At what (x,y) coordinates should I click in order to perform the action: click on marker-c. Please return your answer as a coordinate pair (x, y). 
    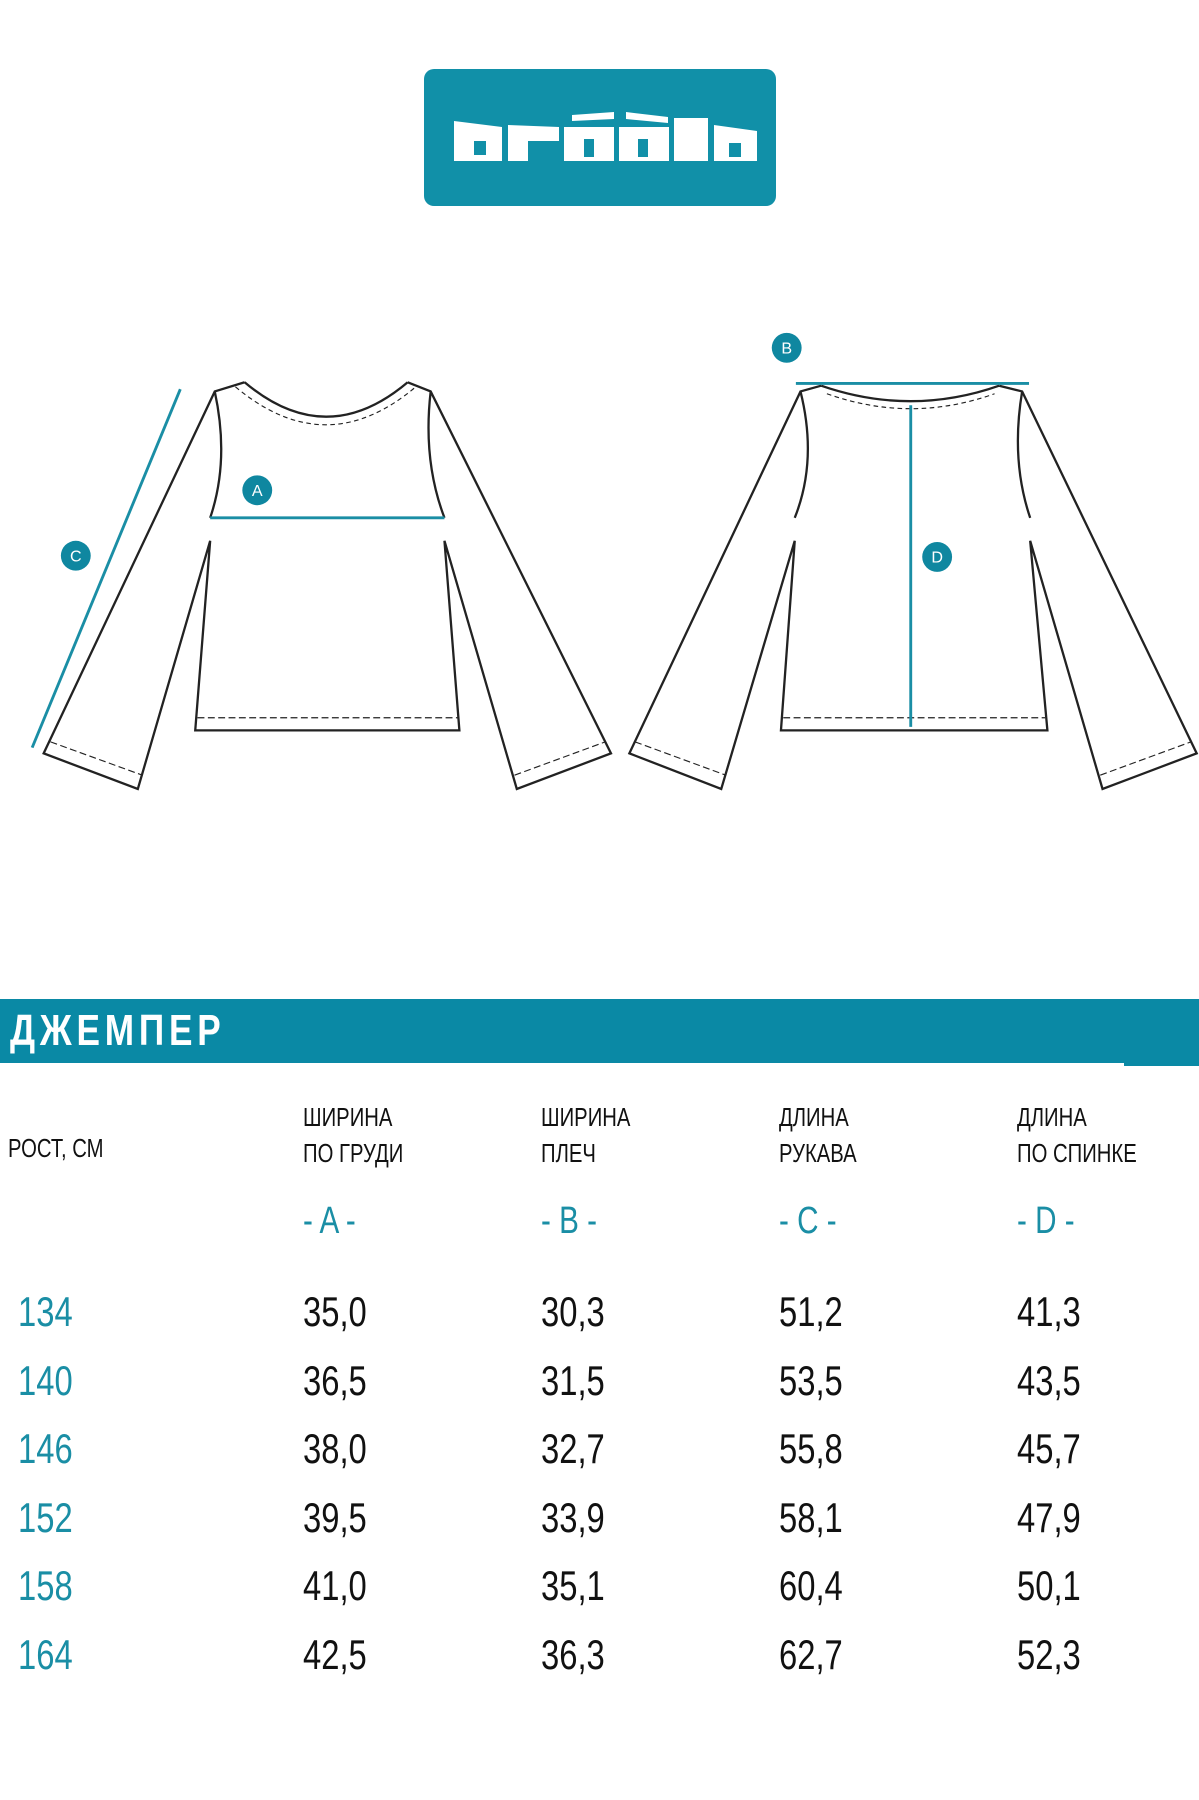
    Looking at the image, I should click on (75, 555).